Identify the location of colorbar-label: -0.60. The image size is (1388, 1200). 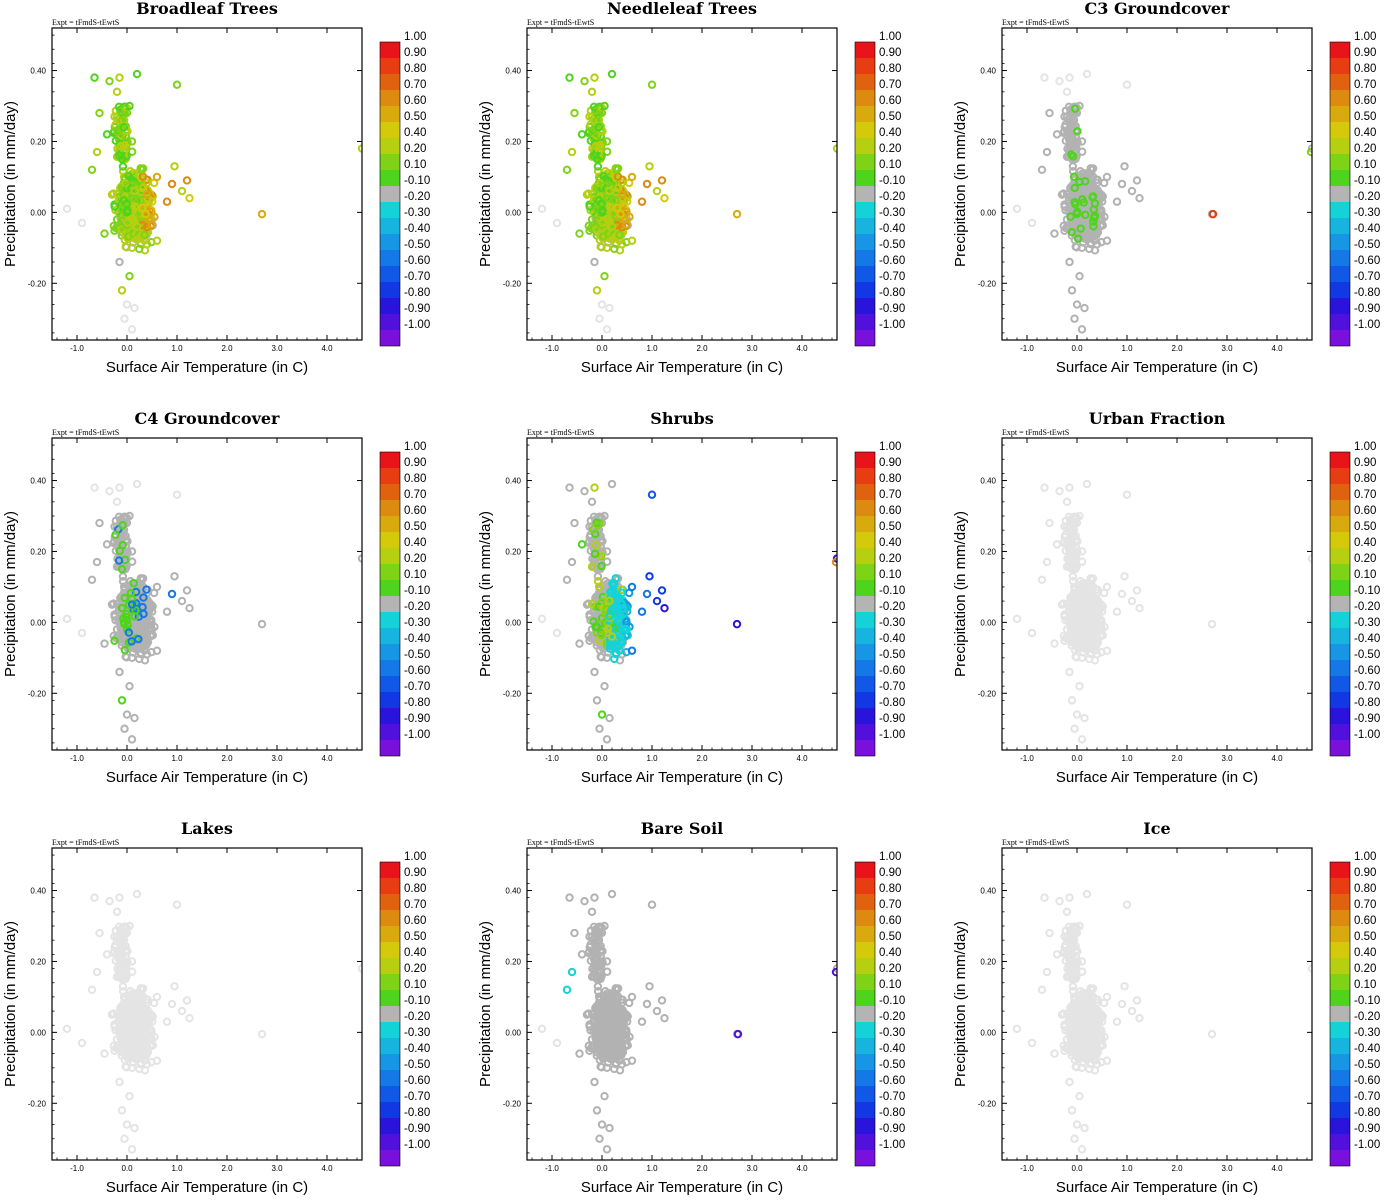
(892, 261).